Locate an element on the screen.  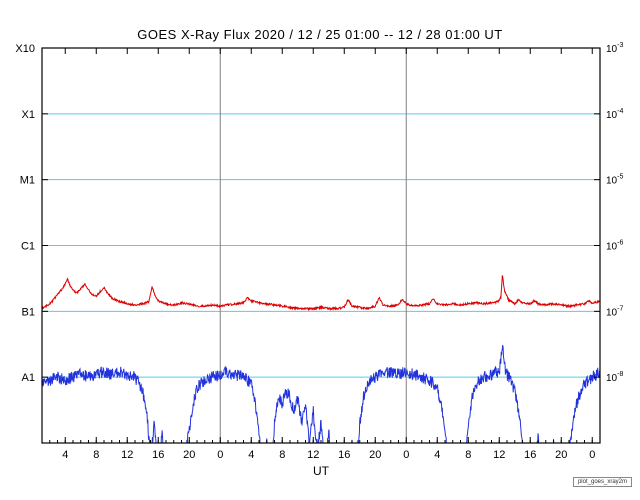
right-axis-flux-label: 10⁻⁵ is located at coordinates (614, 180).